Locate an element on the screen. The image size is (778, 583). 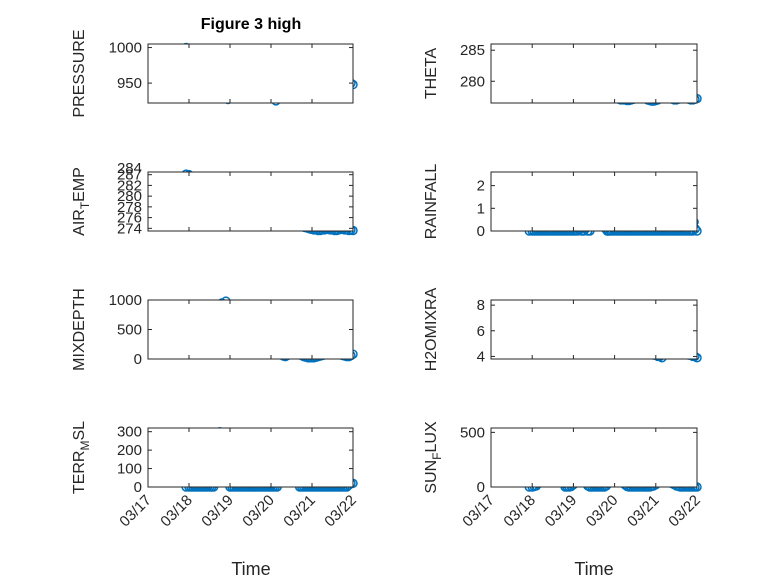
y-axis-label: MIXDEPTH is located at coordinates (79, 329).